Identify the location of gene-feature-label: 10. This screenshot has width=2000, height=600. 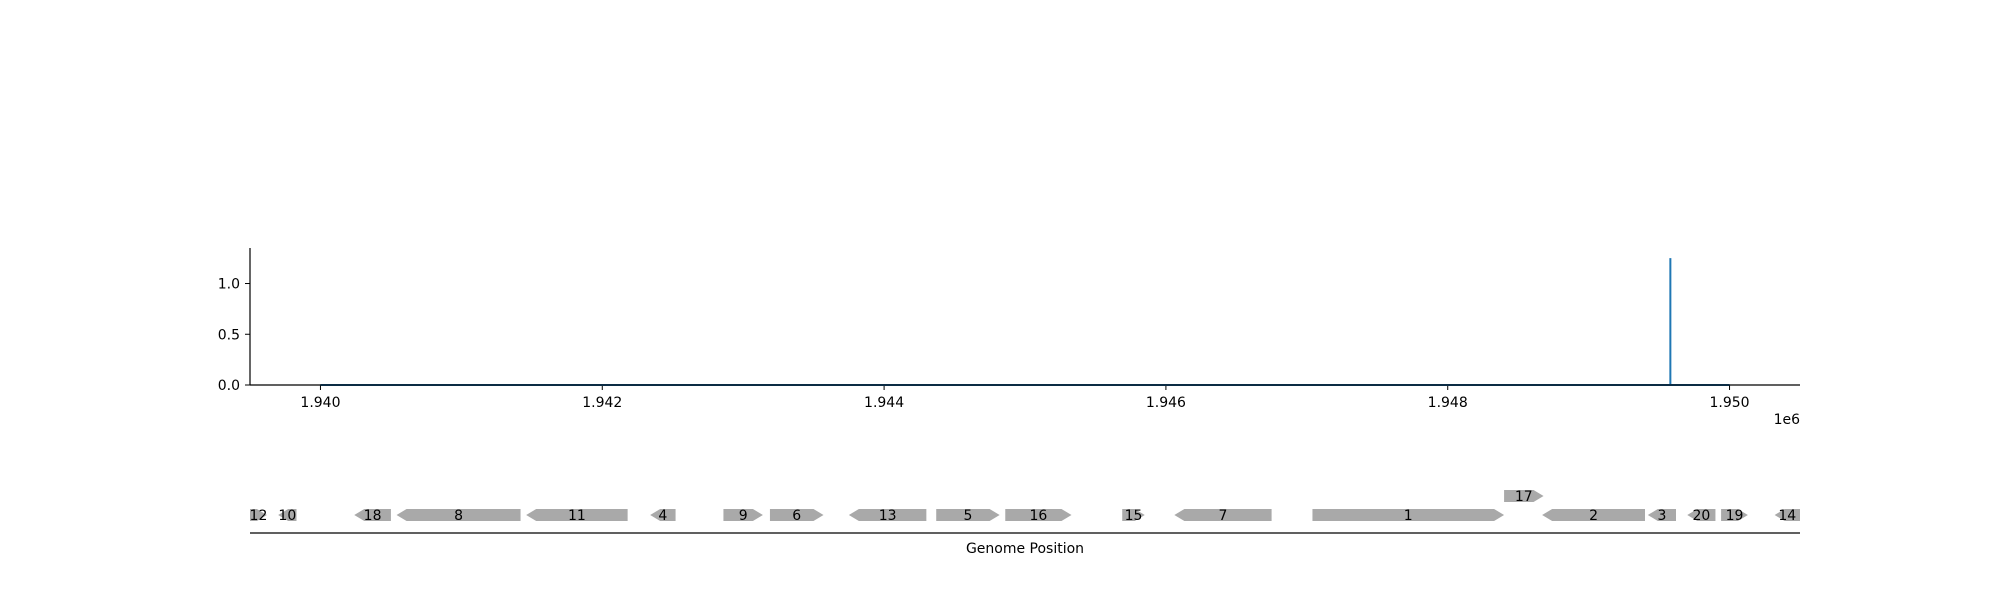
(287, 516).